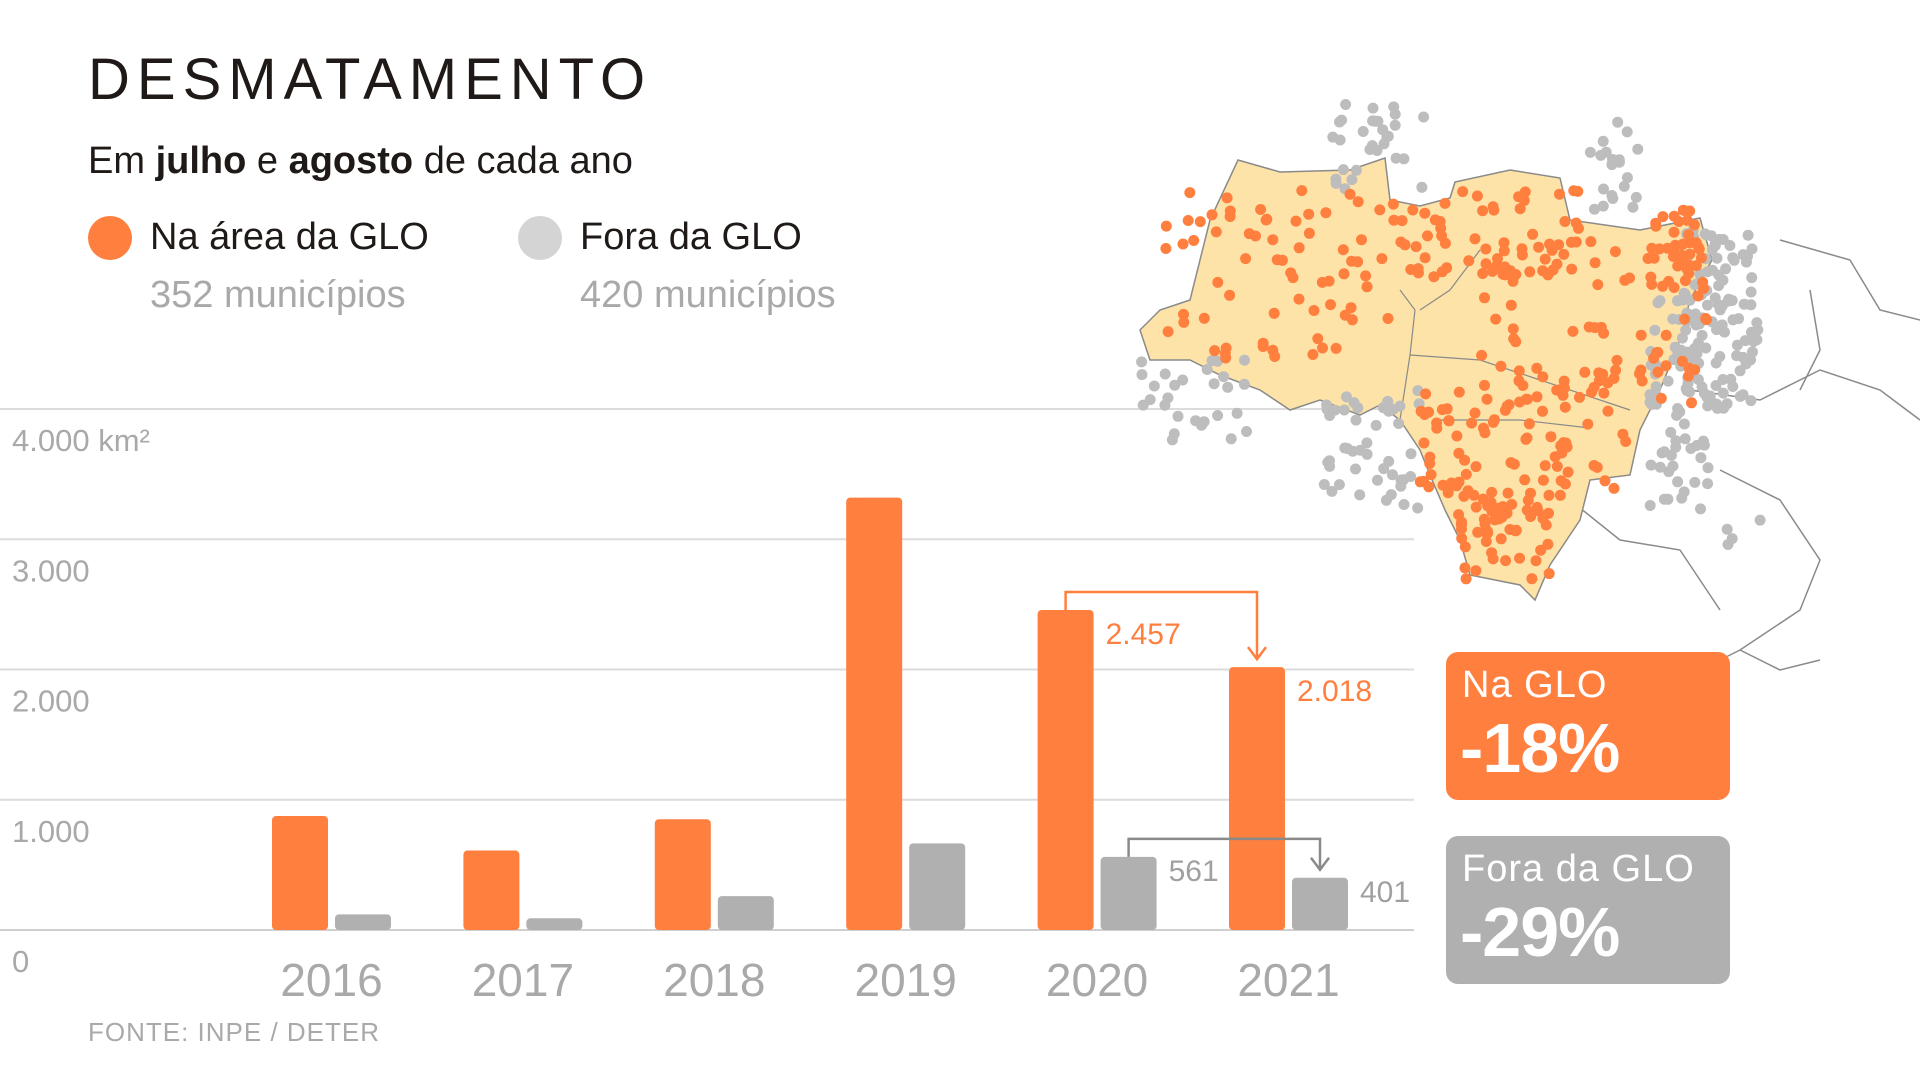  Describe the element at coordinates (1097, 980) in the screenshot. I see `x-tick-label: 2020` at that location.